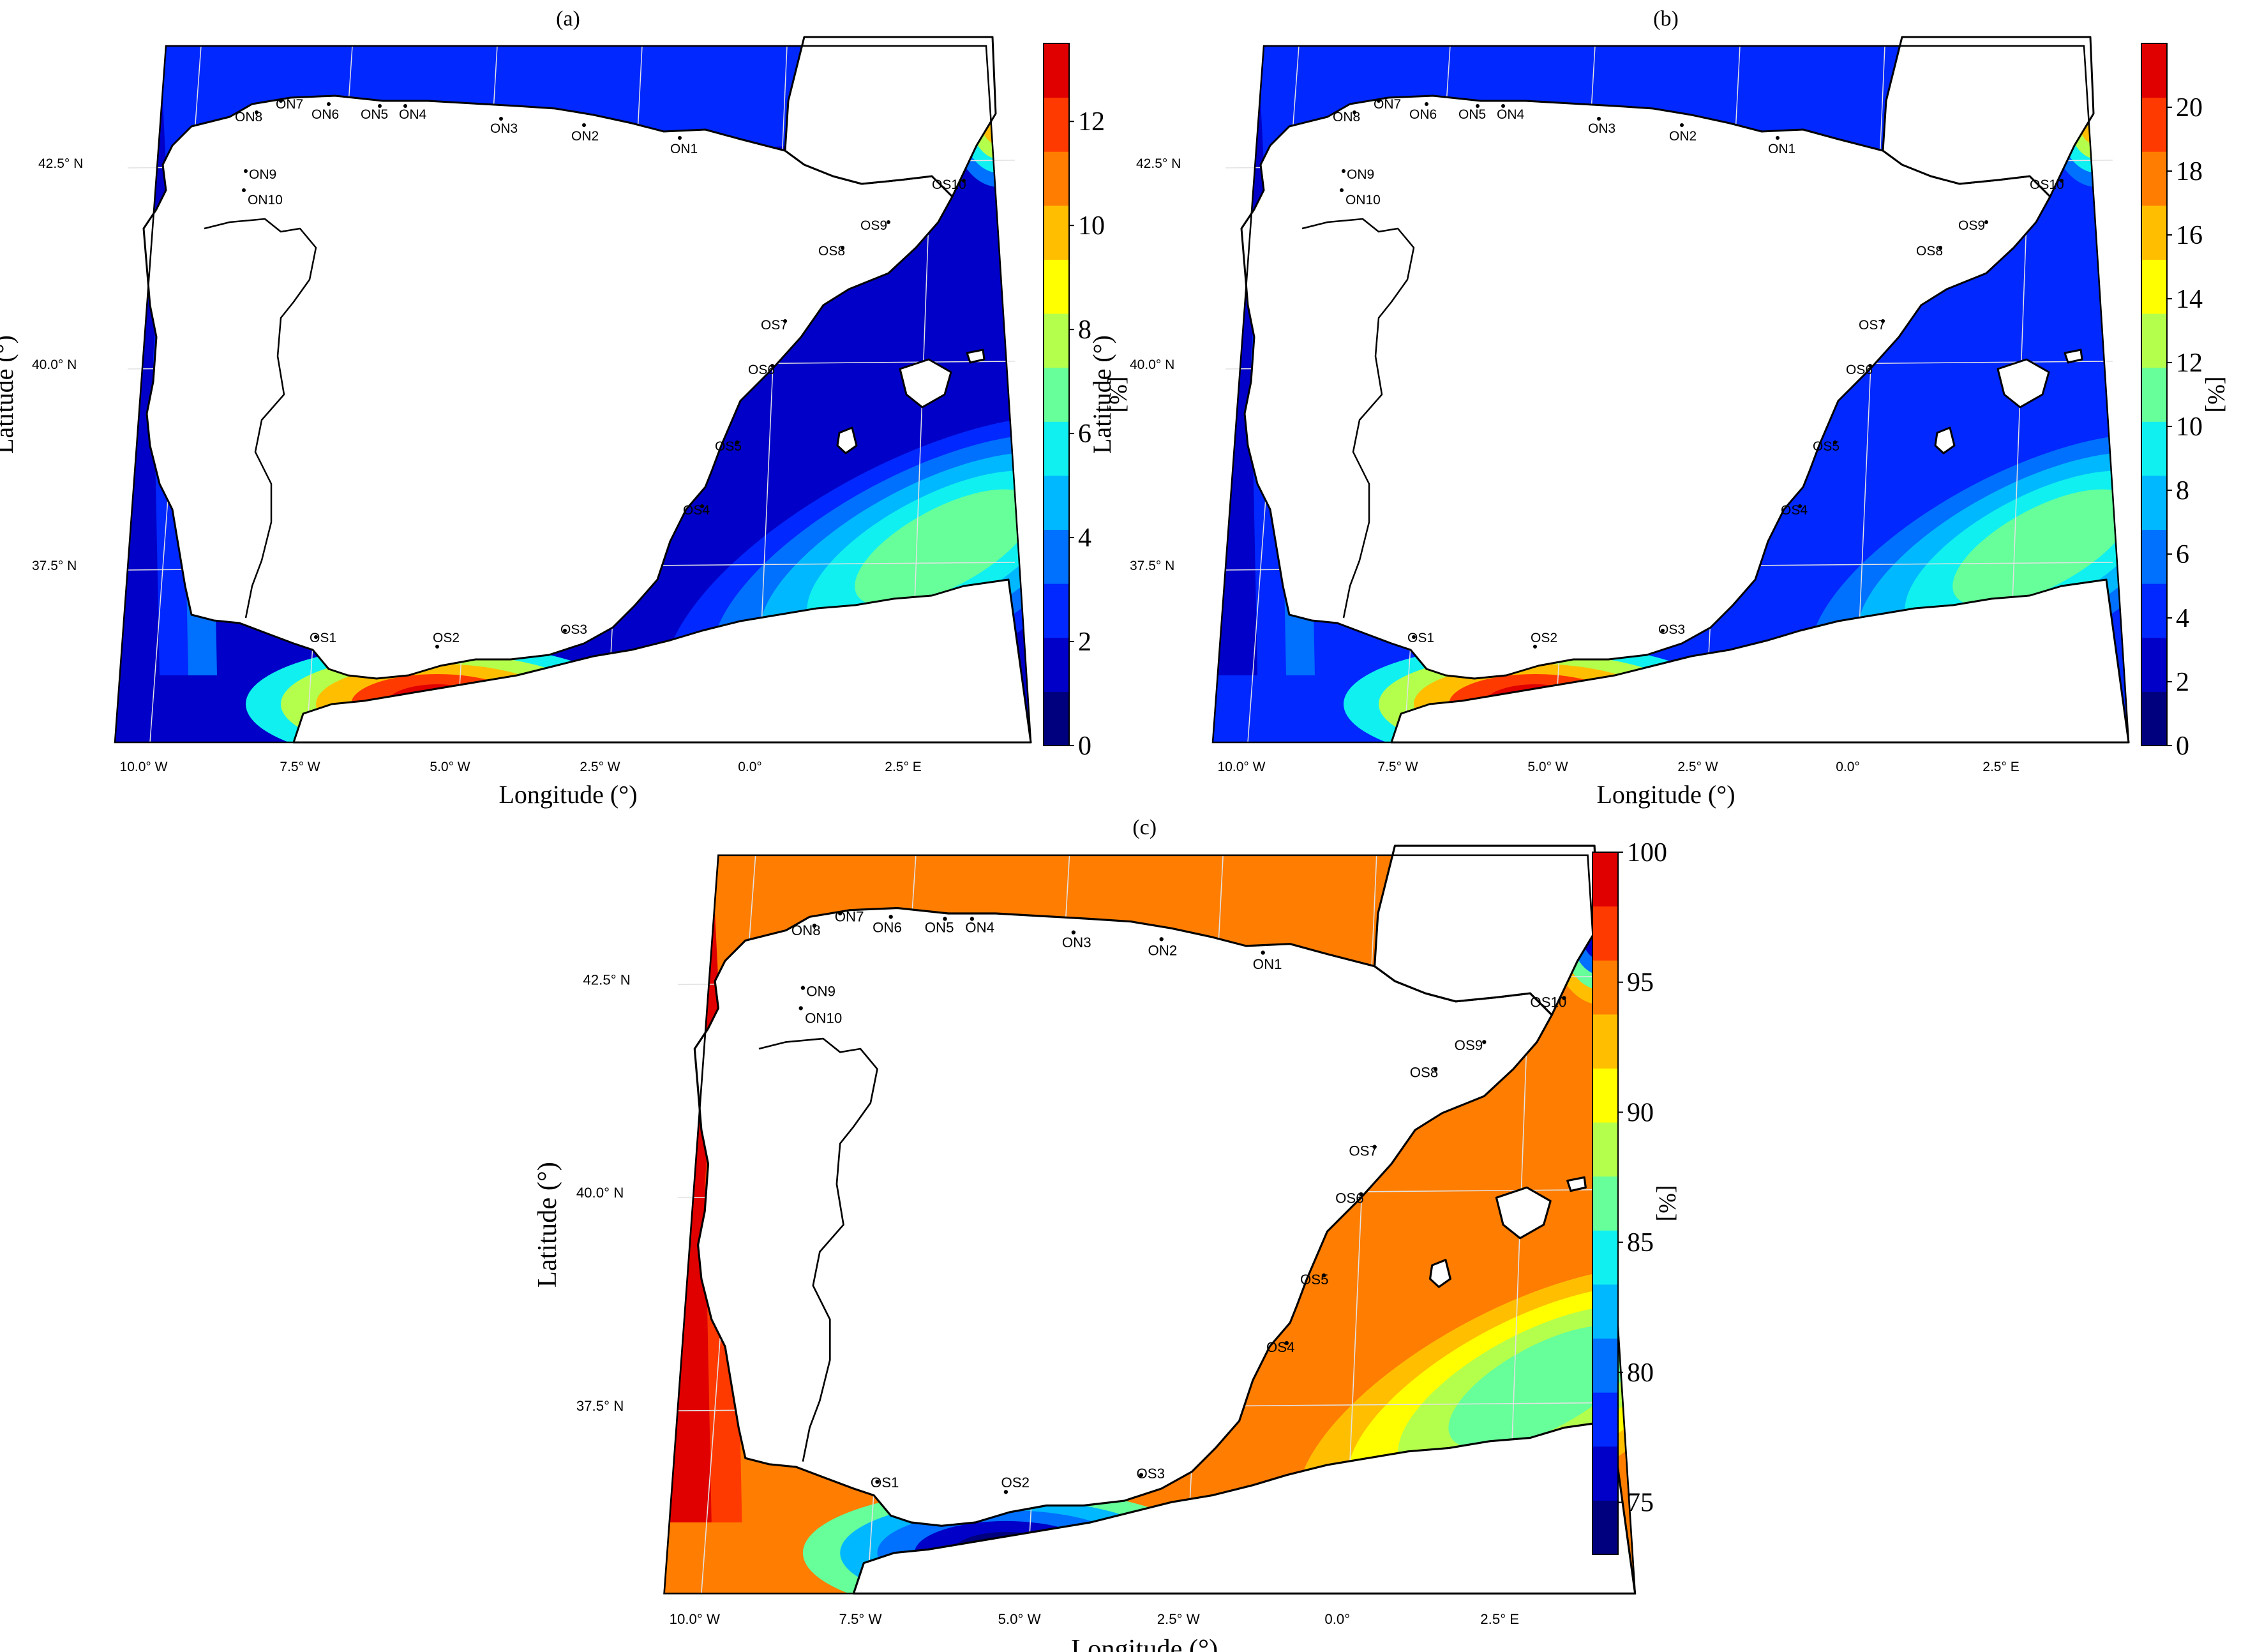 This screenshot has height=1652, width=2248. I want to click on site-label: ON2, so click(1163, 951).